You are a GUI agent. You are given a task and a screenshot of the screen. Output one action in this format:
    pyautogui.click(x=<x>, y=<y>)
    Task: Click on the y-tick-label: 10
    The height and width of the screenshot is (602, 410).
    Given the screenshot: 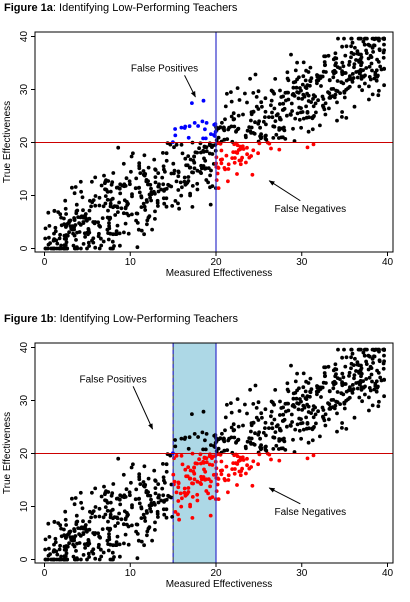 What is the action you would take?
    pyautogui.click(x=24, y=507)
    